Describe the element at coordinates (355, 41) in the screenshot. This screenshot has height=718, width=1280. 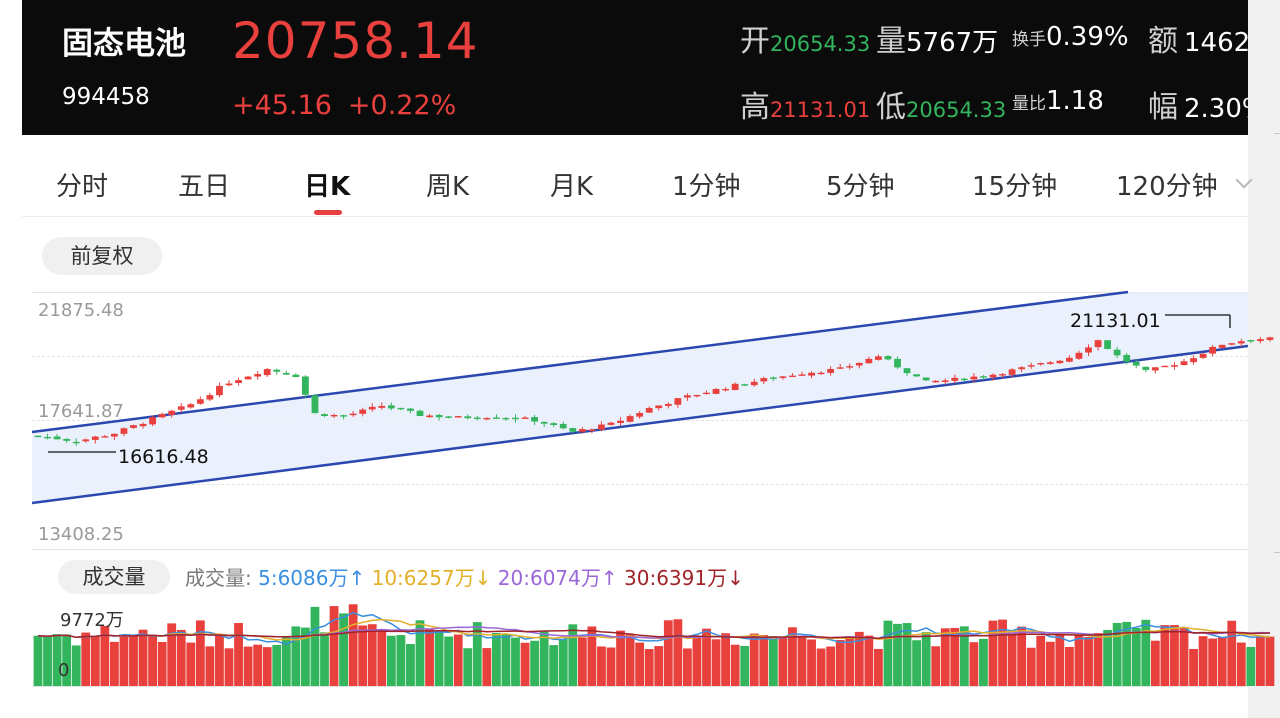
I see `last-price: 20758.14` at that location.